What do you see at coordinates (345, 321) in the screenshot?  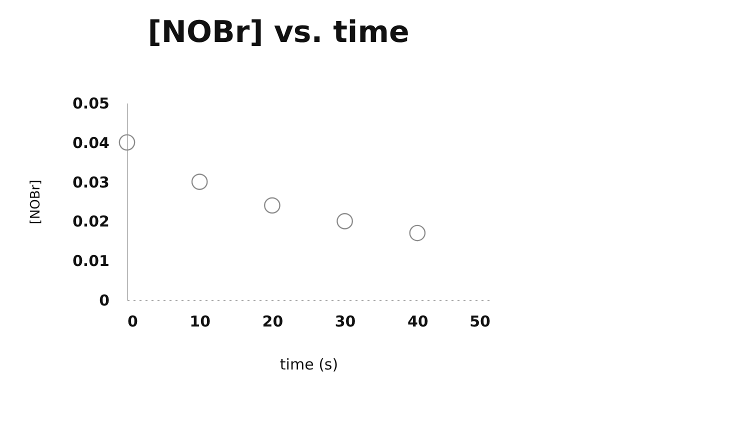 I see `x-tick-label: 30` at bounding box center [345, 321].